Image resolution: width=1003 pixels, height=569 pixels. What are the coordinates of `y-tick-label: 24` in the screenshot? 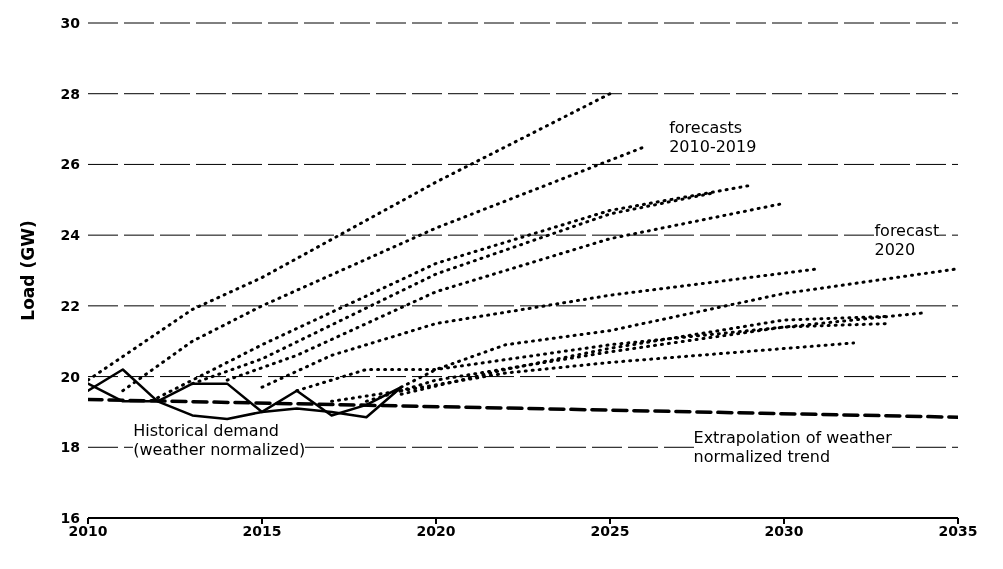 It's located at (70, 235).